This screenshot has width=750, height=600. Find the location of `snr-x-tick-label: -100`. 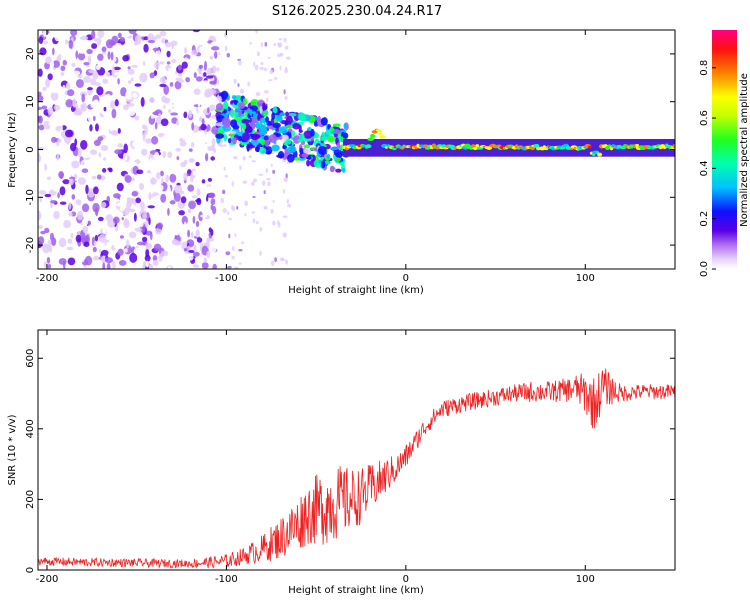

snr-x-tick-label: -100 is located at coordinates (226, 579).